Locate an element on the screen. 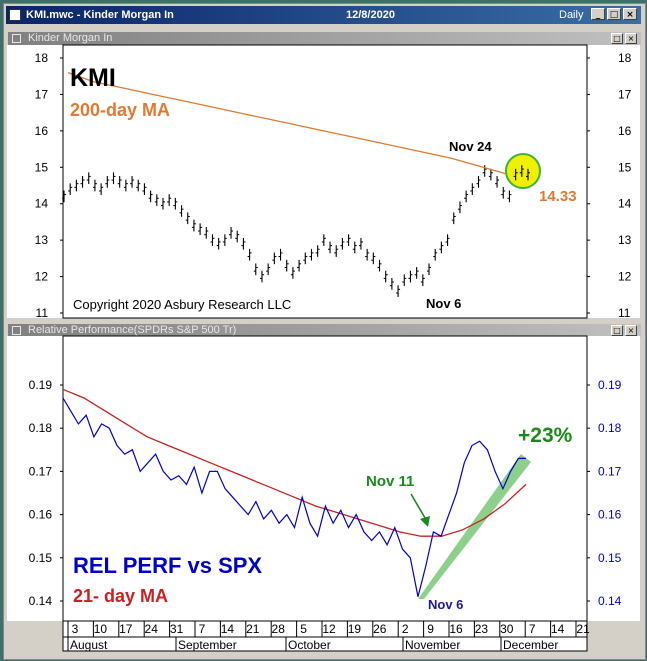 Image resolution: width=647 pixels, height=661 pixels. x-tick-label: 2 is located at coordinates (405, 629).